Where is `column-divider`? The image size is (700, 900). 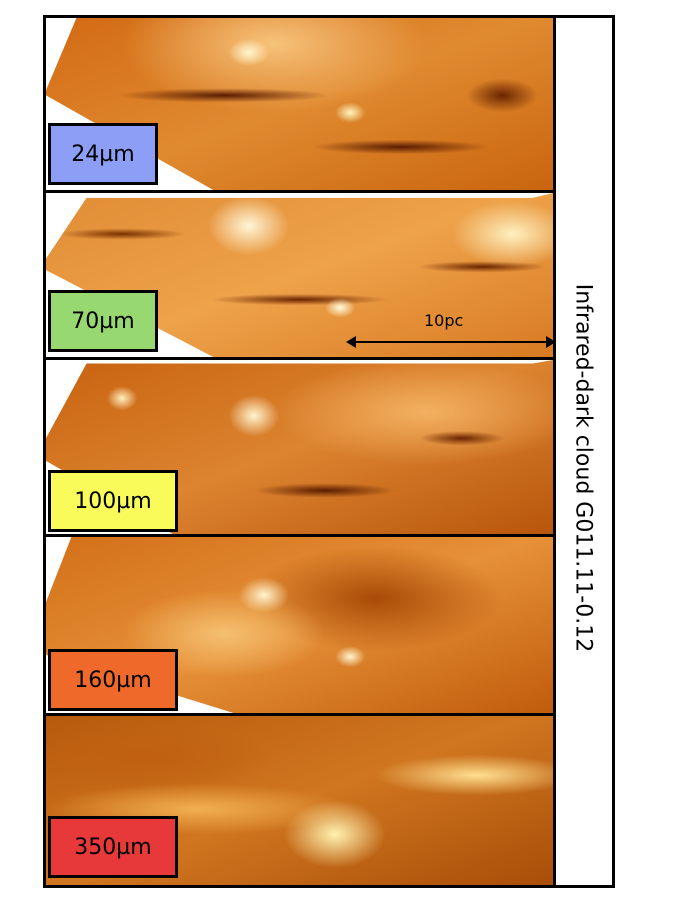 column-divider is located at coordinates (554, 451).